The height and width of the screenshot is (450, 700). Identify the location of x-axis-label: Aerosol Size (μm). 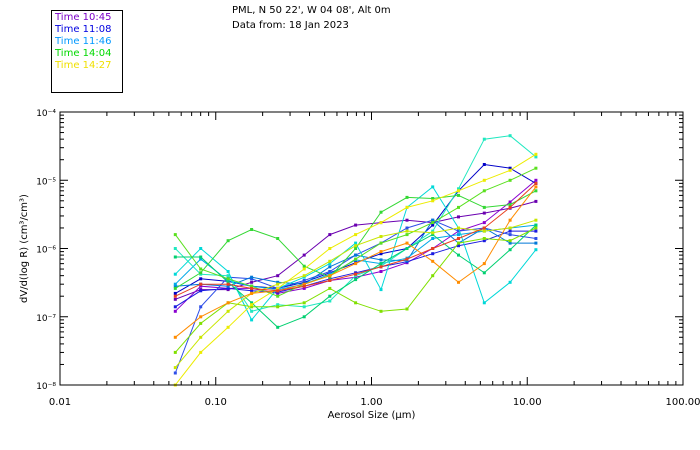
(372, 415).